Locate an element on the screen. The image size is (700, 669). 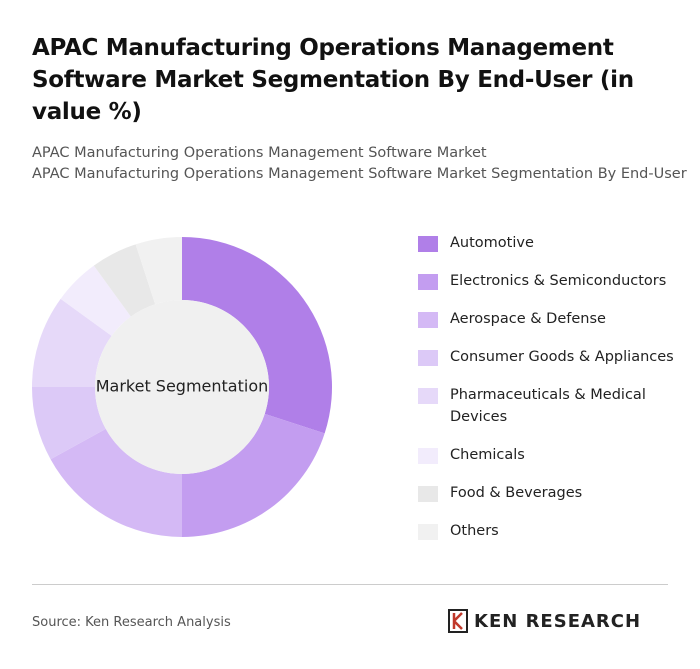
source: Source: Ken Research Analysis is located at coordinates (131, 622).